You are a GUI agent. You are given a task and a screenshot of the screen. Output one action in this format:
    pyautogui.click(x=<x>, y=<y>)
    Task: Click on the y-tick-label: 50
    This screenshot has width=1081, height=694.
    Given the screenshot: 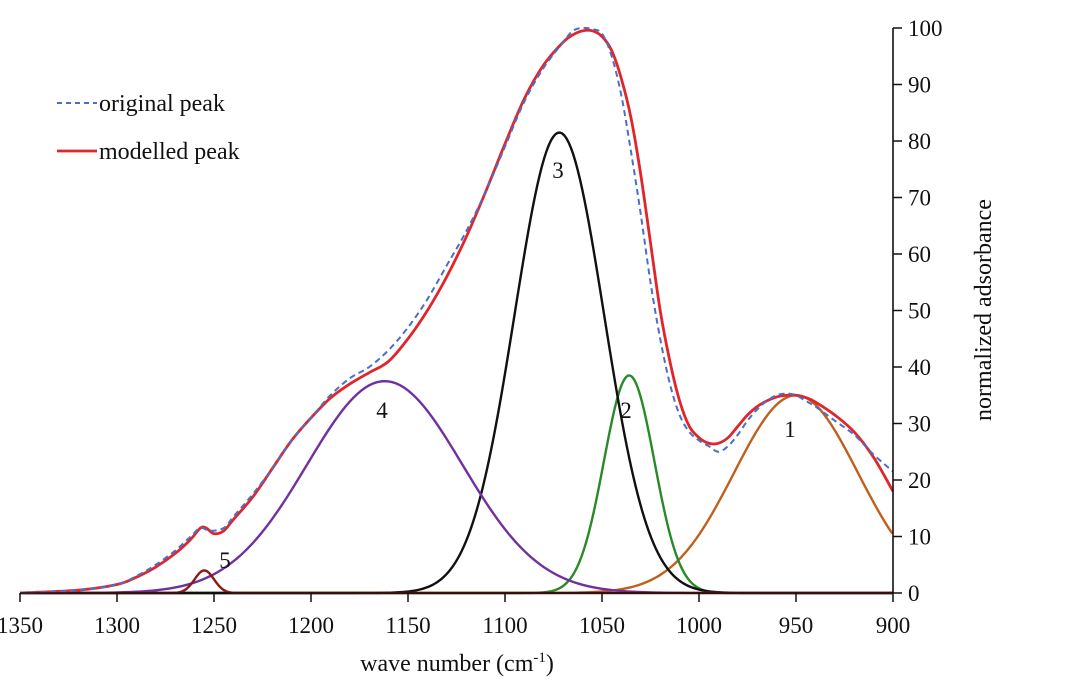 What is the action you would take?
    pyautogui.click(x=919, y=311)
    